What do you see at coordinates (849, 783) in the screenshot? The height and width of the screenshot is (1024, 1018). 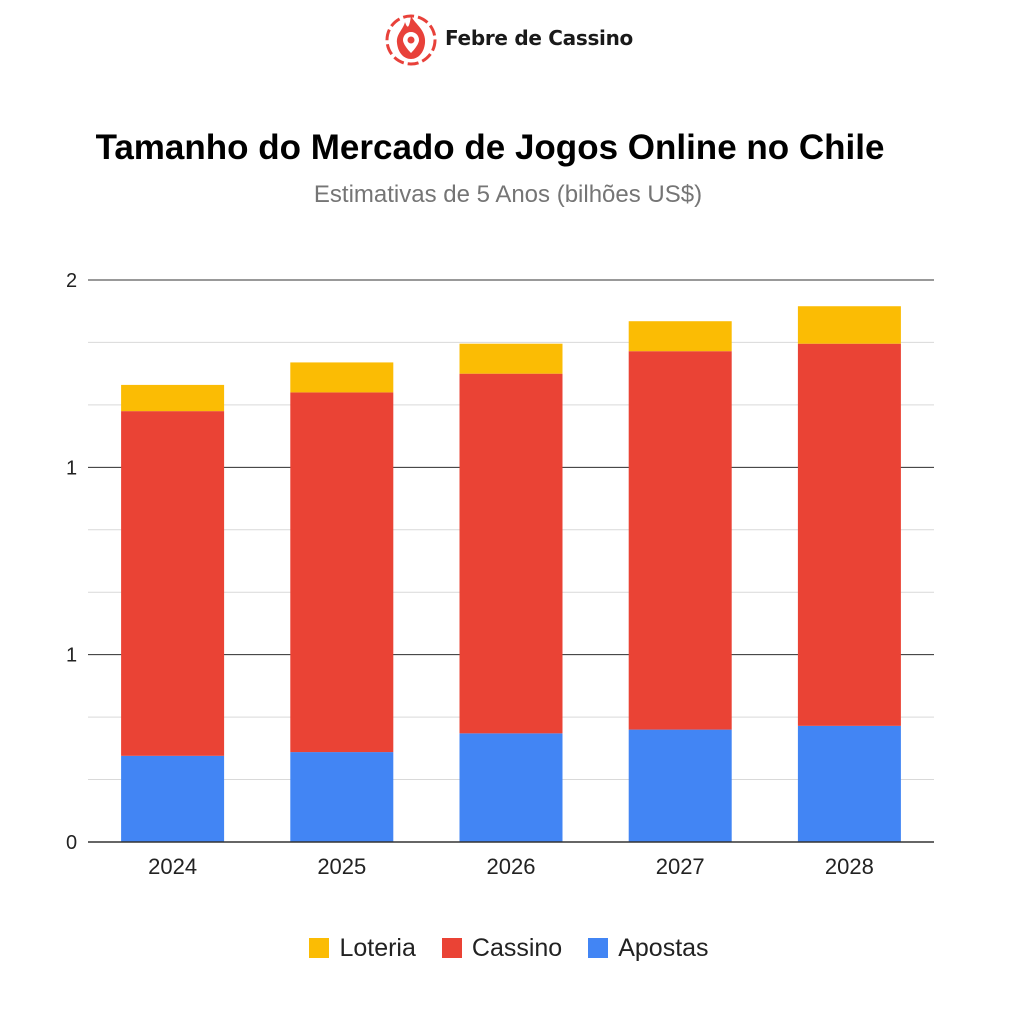 I see `bar-apostas-2028` at bounding box center [849, 783].